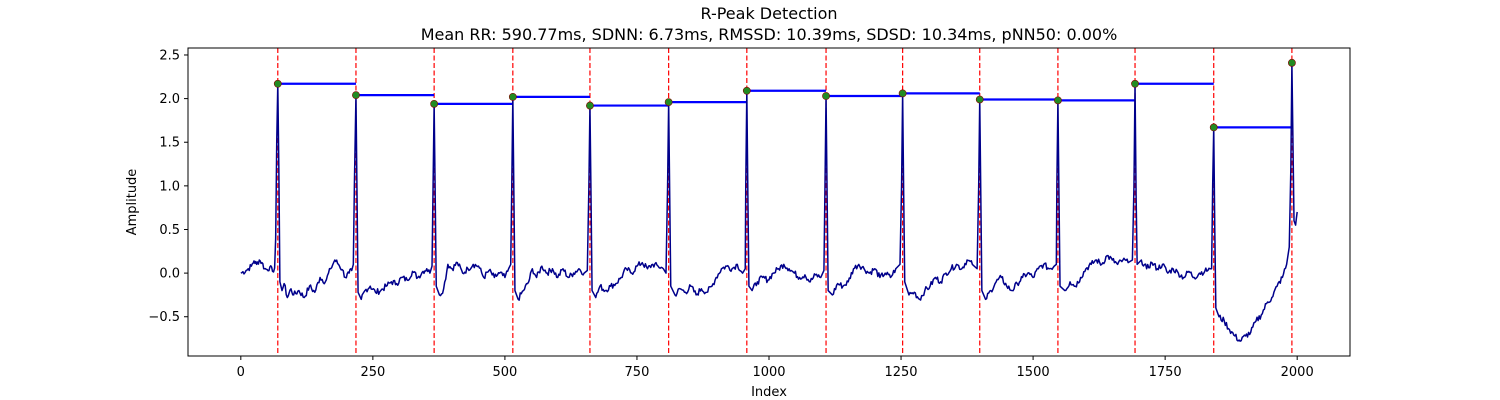 The height and width of the screenshot is (400, 1500). Describe the element at coordinates (169, 55) in the screenshot. I see `y-tick-label: 2.5` at that location.